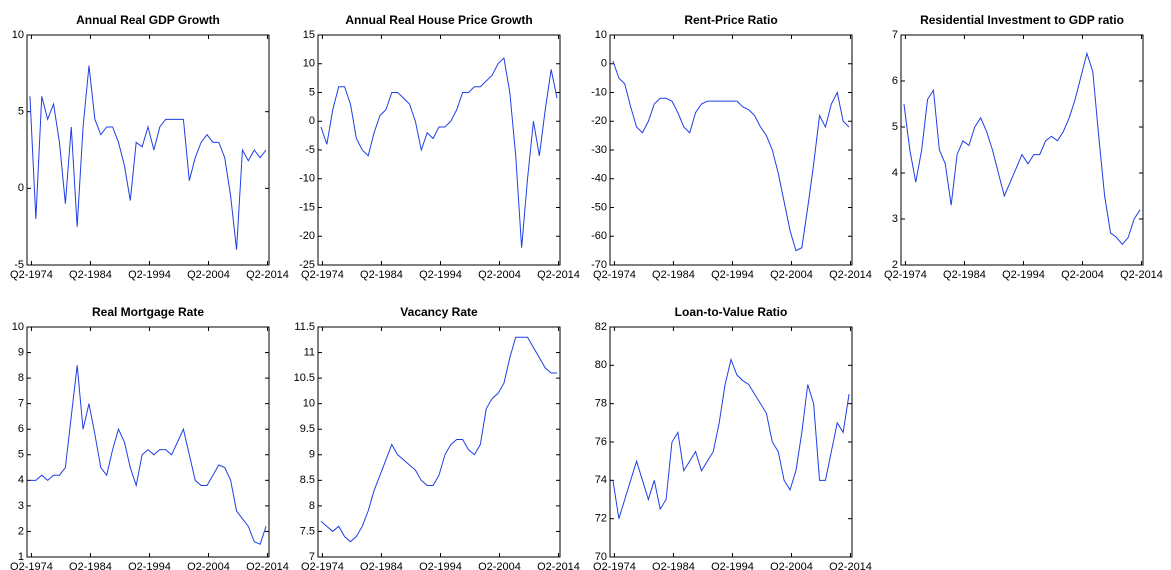 This screenshot has height=570, width=1171. Describe the element at coordinates (601, 519) in the screenshot. I see `y-tick-label: 72` at that location.